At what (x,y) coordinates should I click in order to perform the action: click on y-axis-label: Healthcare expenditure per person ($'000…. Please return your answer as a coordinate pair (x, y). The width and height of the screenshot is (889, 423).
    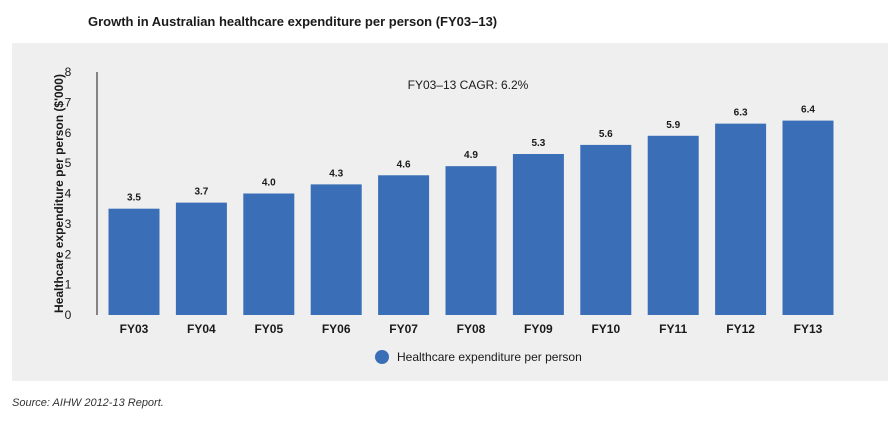
    Looking at the image, I should click on (59, 193).